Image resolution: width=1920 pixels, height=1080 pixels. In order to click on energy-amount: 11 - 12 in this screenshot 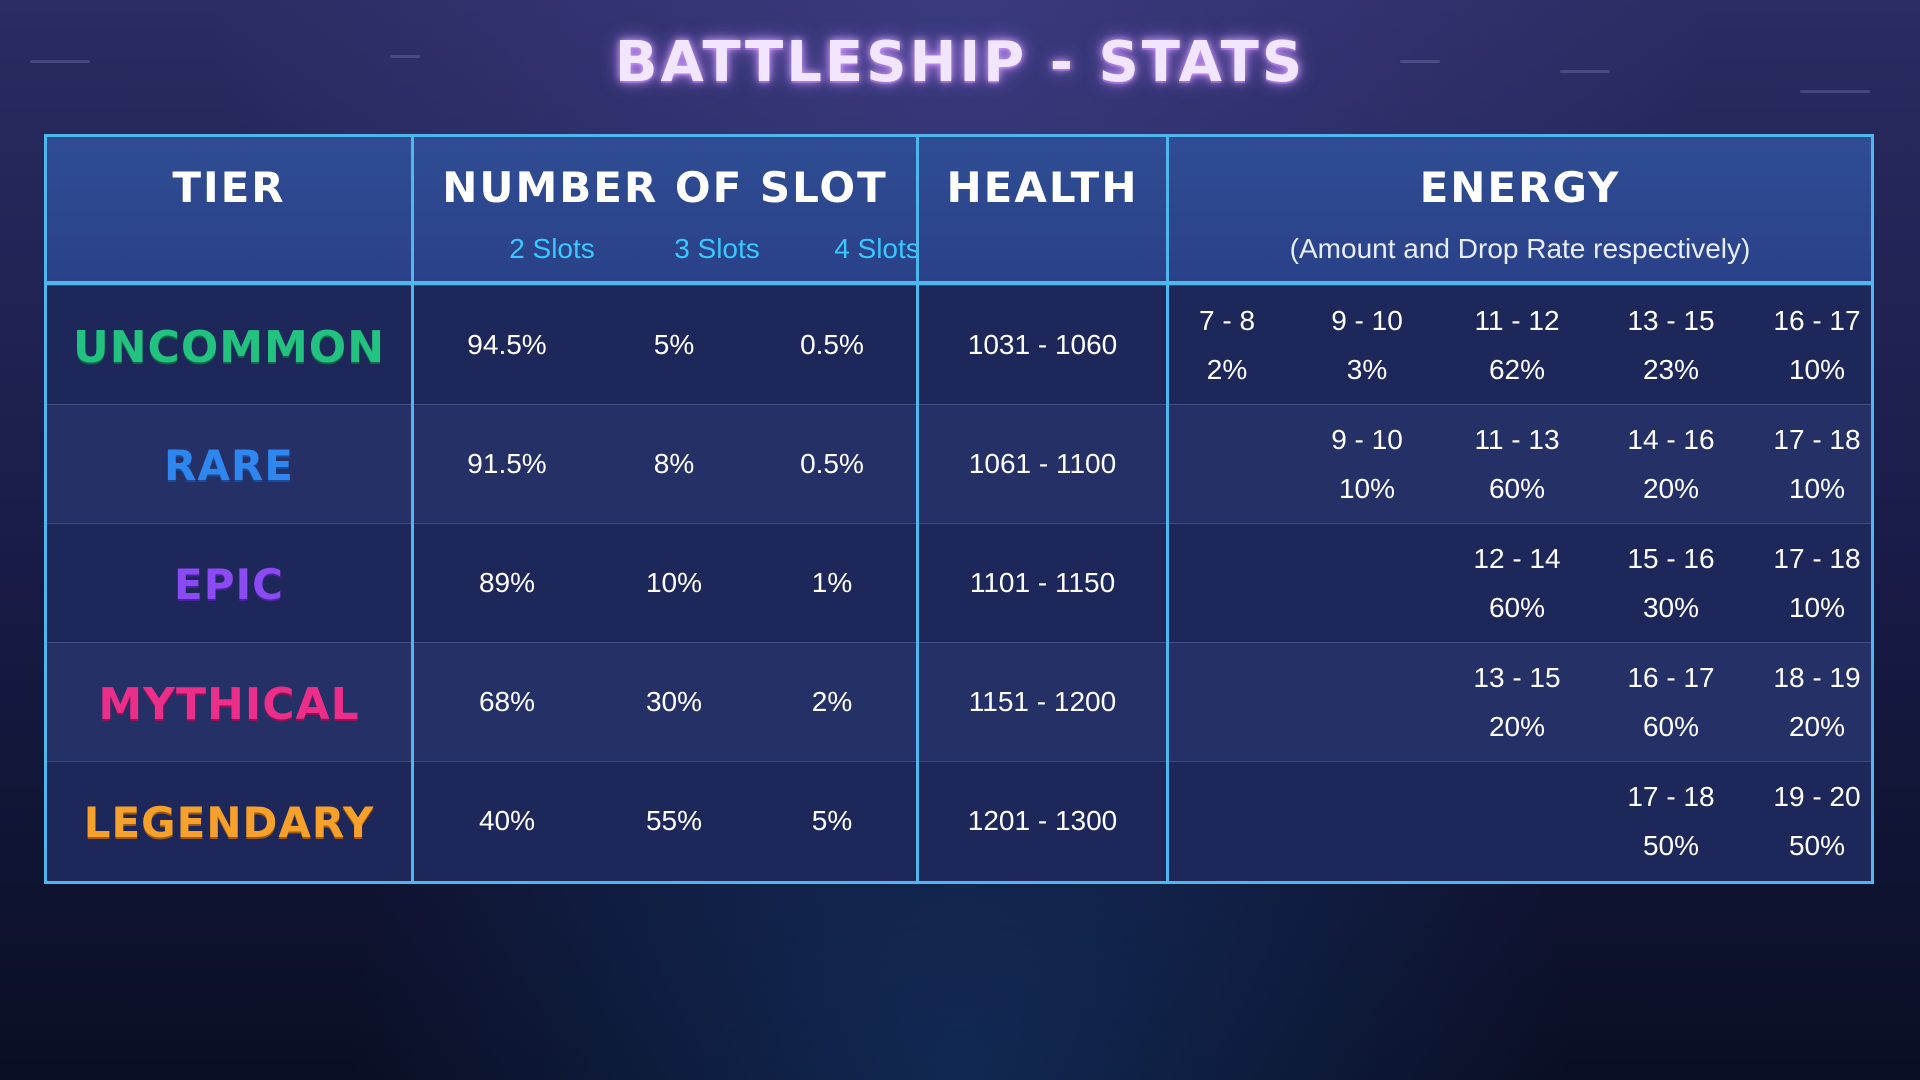, I will do `click(1517, 320)`.